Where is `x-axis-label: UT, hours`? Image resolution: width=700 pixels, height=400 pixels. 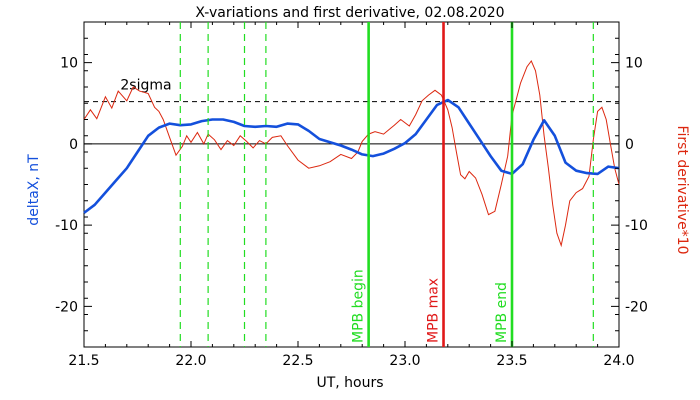
x-axis-label: UT, hours is located at coordinates (349, 383).